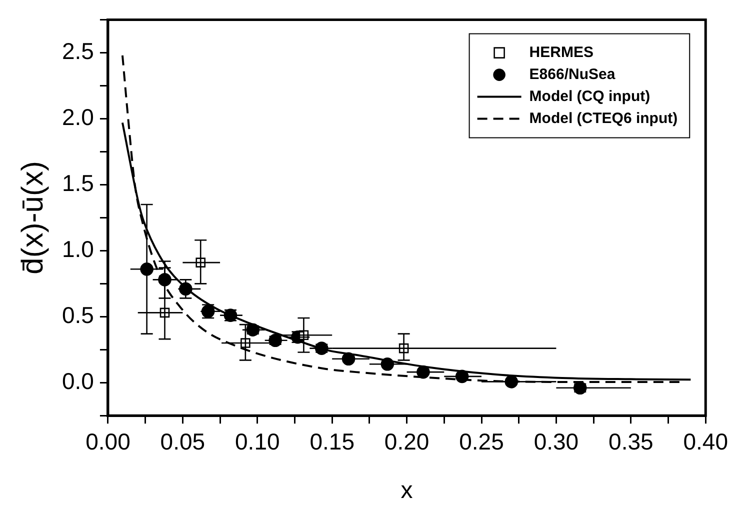 The width and height of the screenshot is (734, 514). What do you see at coordinates (603, 118) in the screenshot?
I see `legend-label: Model (CTEQ6 input)` at bounding box center [603, 118].